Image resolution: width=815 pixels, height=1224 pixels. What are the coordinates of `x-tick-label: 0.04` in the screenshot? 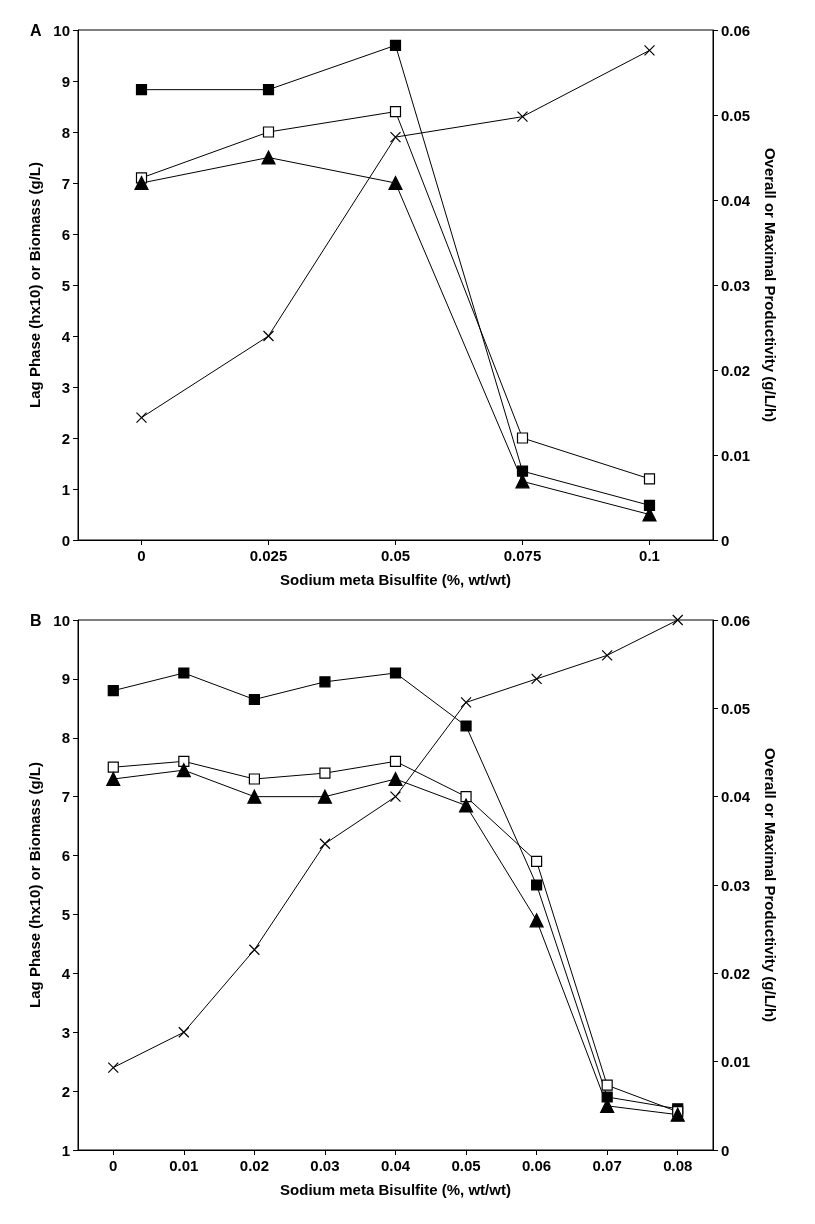 It's located at (395, 1165).